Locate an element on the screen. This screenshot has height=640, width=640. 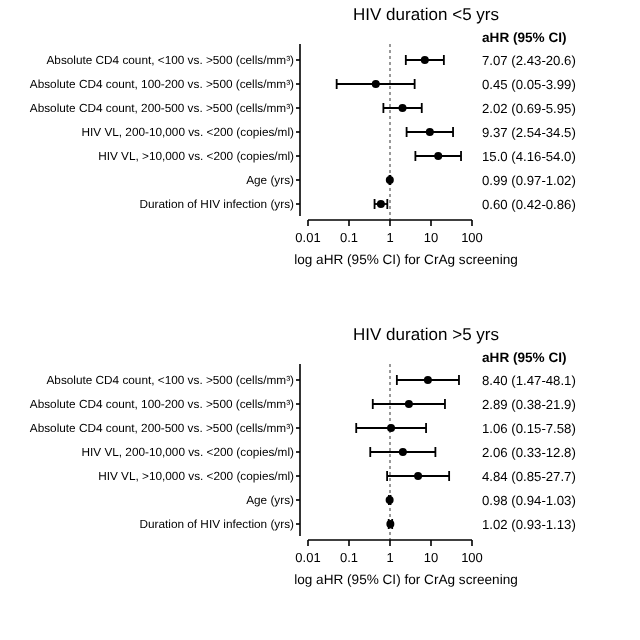
chart-title: HIV duration <5 yrs is located at coordinates (426, 14).